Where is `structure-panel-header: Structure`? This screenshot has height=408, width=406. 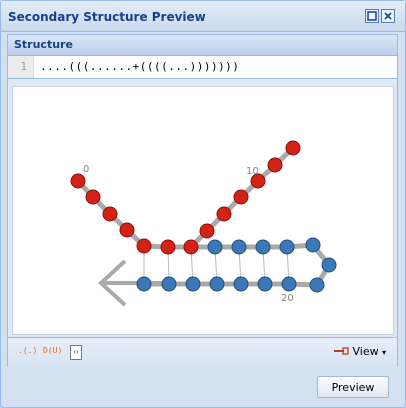 structure-panel-header: Structure is located at coordinates (202, 45).